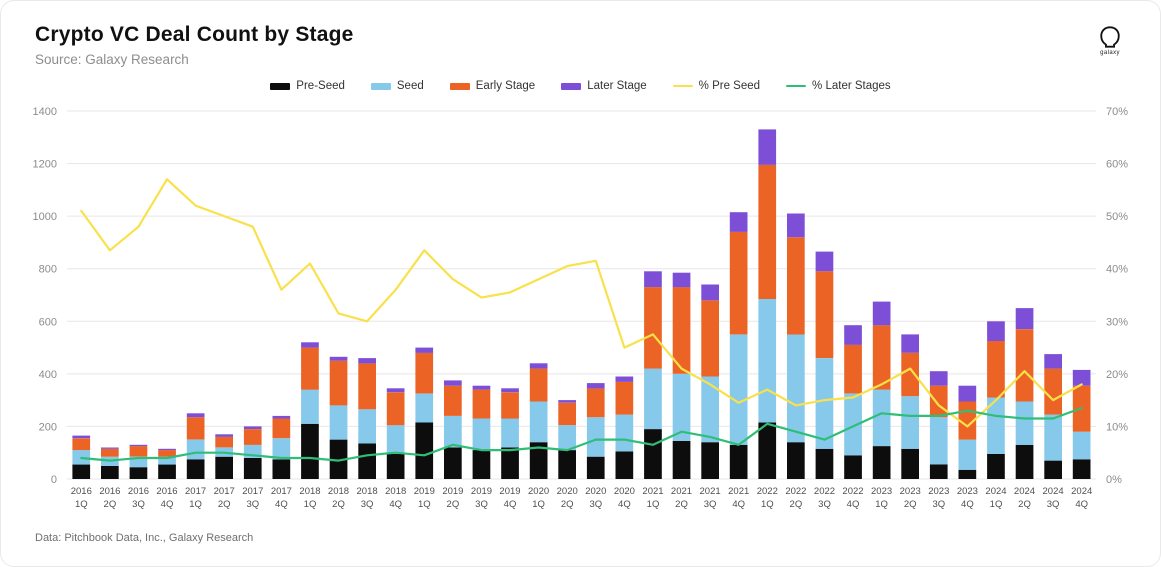 This screenshot has height=567, width=1161. What do you see at coordinates (604, 86) in the screenshot?
I see `legend-item-later-stage: Later Stage` at bounding box center [604, 86].